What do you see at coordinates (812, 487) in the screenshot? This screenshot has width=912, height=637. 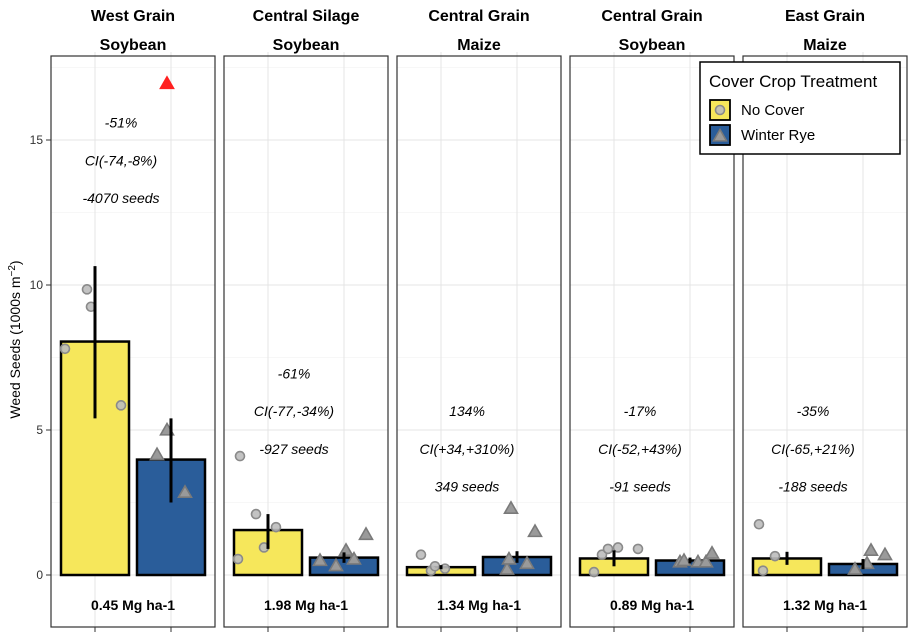 I see `effect-annotation: -188 seeds` at bounding box center [812, 487].